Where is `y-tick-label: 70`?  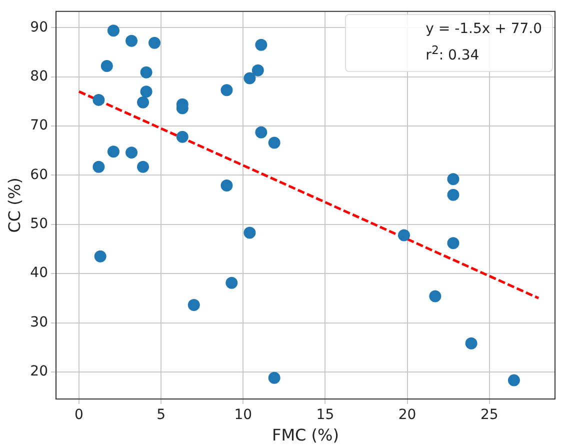
y-tick-label: 70 is located at coordinates (39, 126).